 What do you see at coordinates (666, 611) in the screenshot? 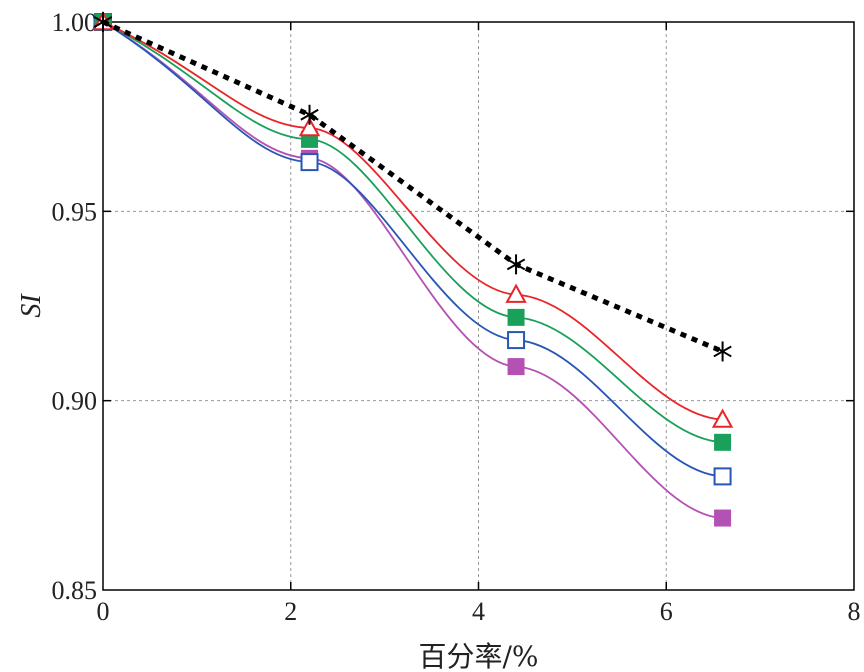
I see `x-tick-label: 6` at bounding box center [666, 611].